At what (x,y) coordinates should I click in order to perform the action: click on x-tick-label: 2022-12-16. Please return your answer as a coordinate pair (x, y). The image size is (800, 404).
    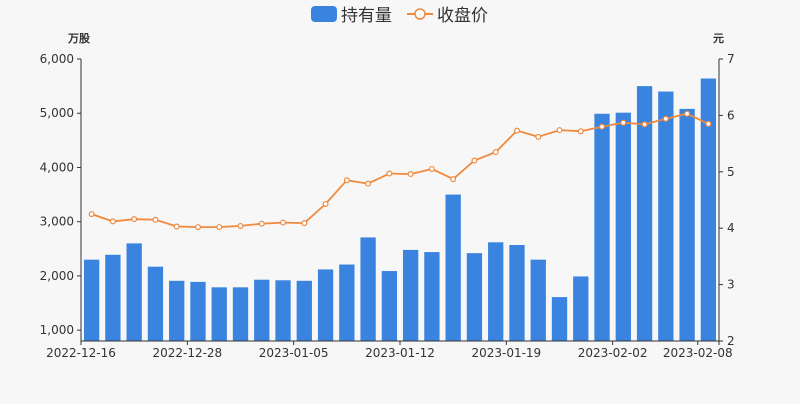
    Looking at the image, I should click on (81, 353).